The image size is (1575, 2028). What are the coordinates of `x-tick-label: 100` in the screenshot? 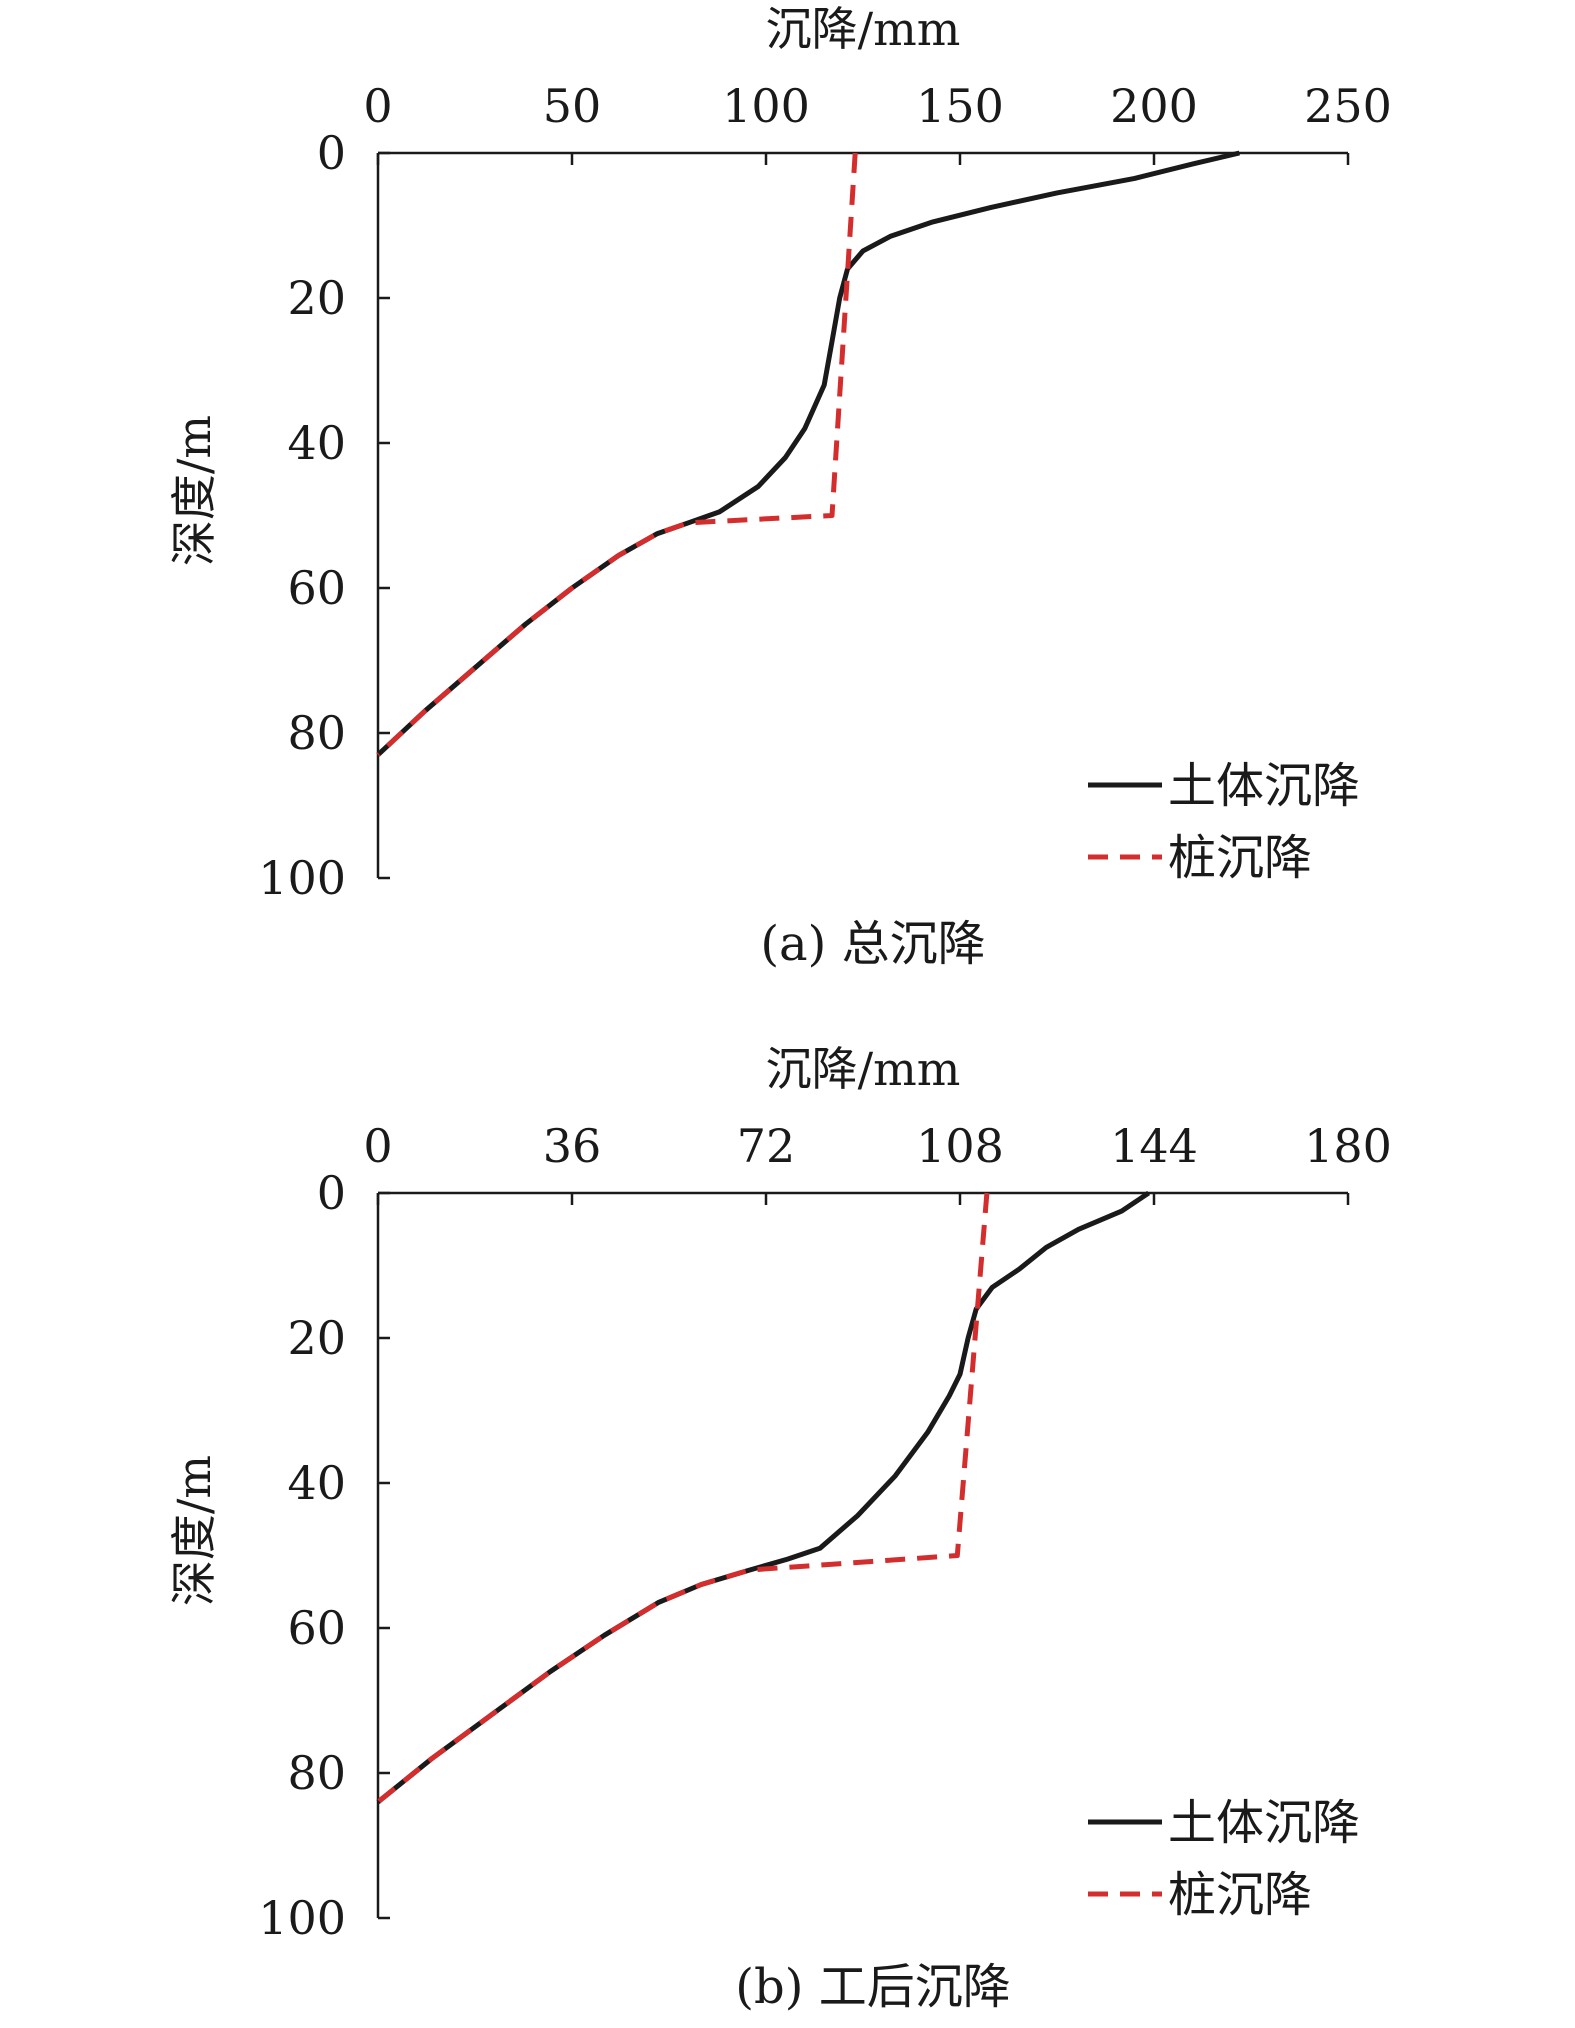 It's located at (766, 106).